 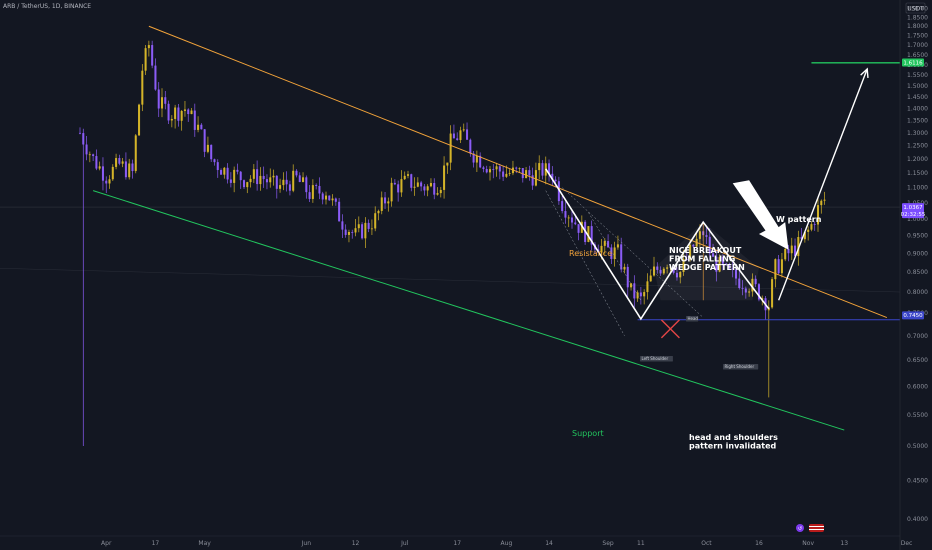 I want to click on time-tick-10: 11, so click(x=641, y=543).